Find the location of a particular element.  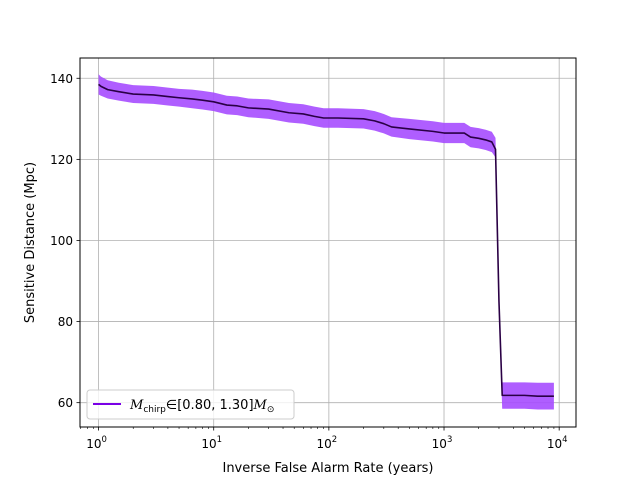

x-tick-label: 10⁴ is located at coordinates (557, 443).